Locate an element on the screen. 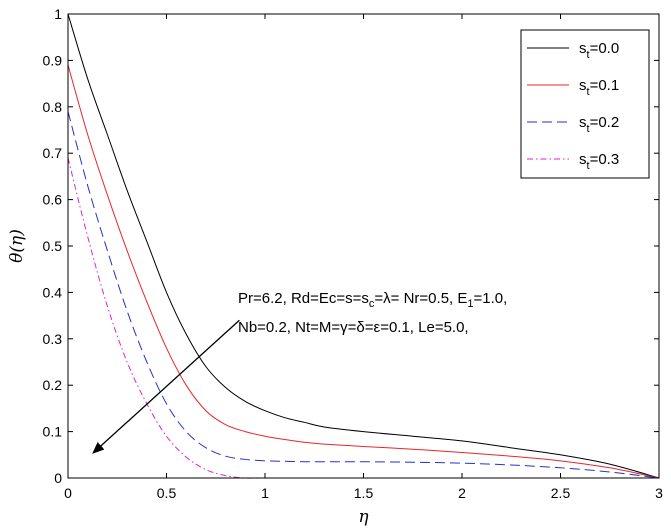 The height and width of the screenshot is (530, 671). x-tick-label: 1.5 is located at coordinates (364, 493).